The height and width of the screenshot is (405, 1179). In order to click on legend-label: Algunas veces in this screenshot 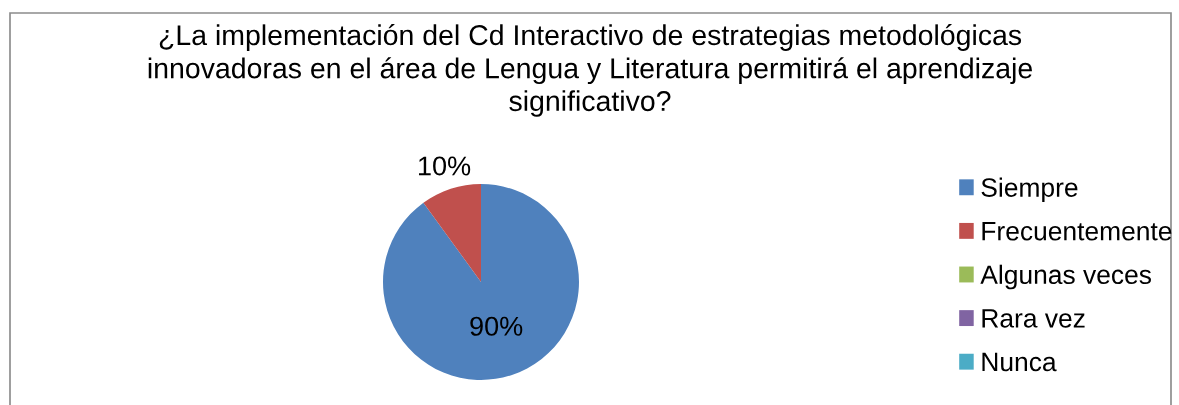, I will do `click(1065, 277)`.